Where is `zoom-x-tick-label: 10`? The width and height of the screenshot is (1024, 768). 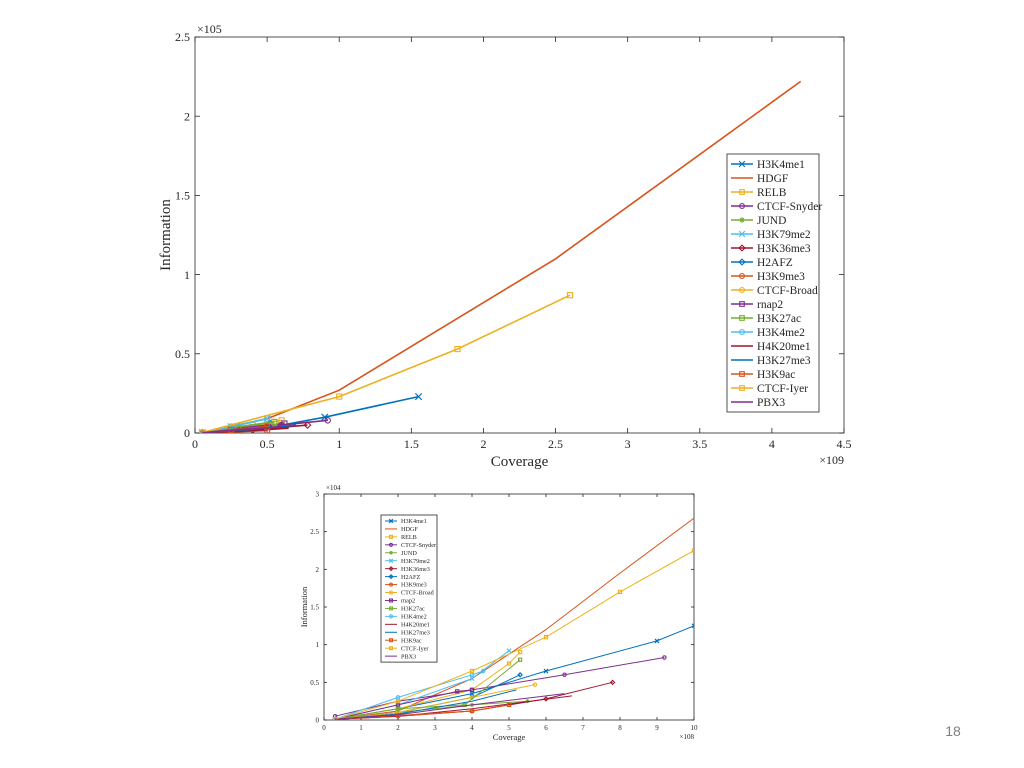
zoom-x-tick-label: 10 is located at coordinates (695, 728).